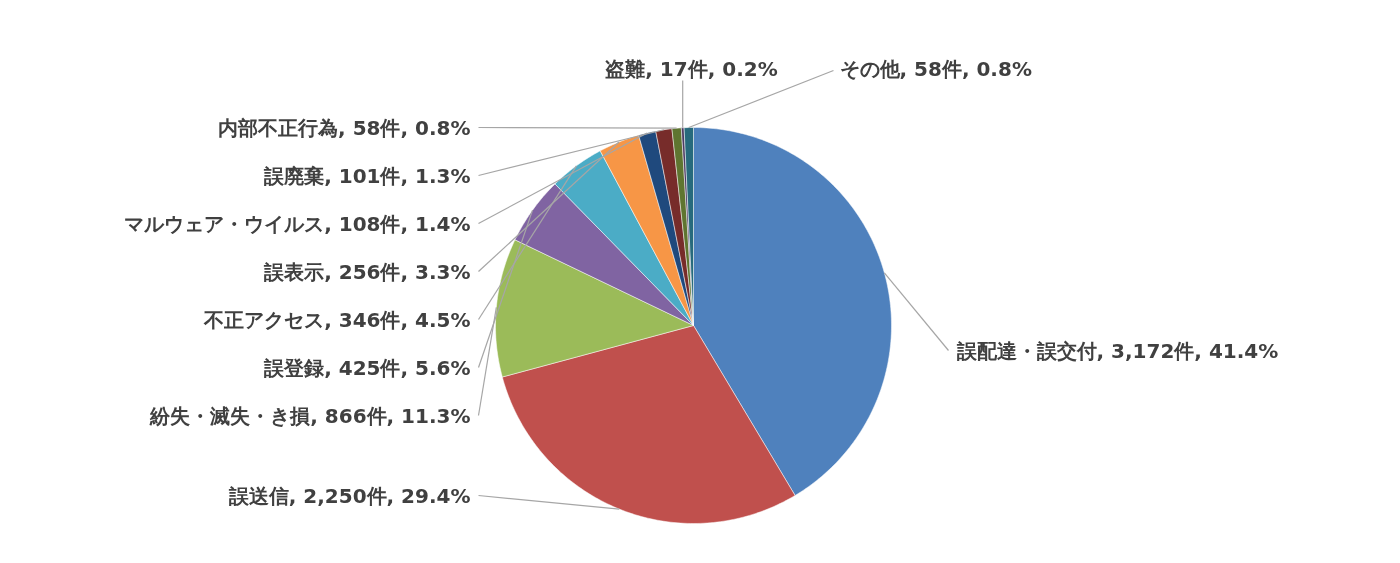 The width and height of the screenshot is (1400, 563). What do you see at coordinates (349, 495) in the screenshot?
I see `slice-label: 誤送信, 2,250件, 29.4%` at bounding box center [349, 495].